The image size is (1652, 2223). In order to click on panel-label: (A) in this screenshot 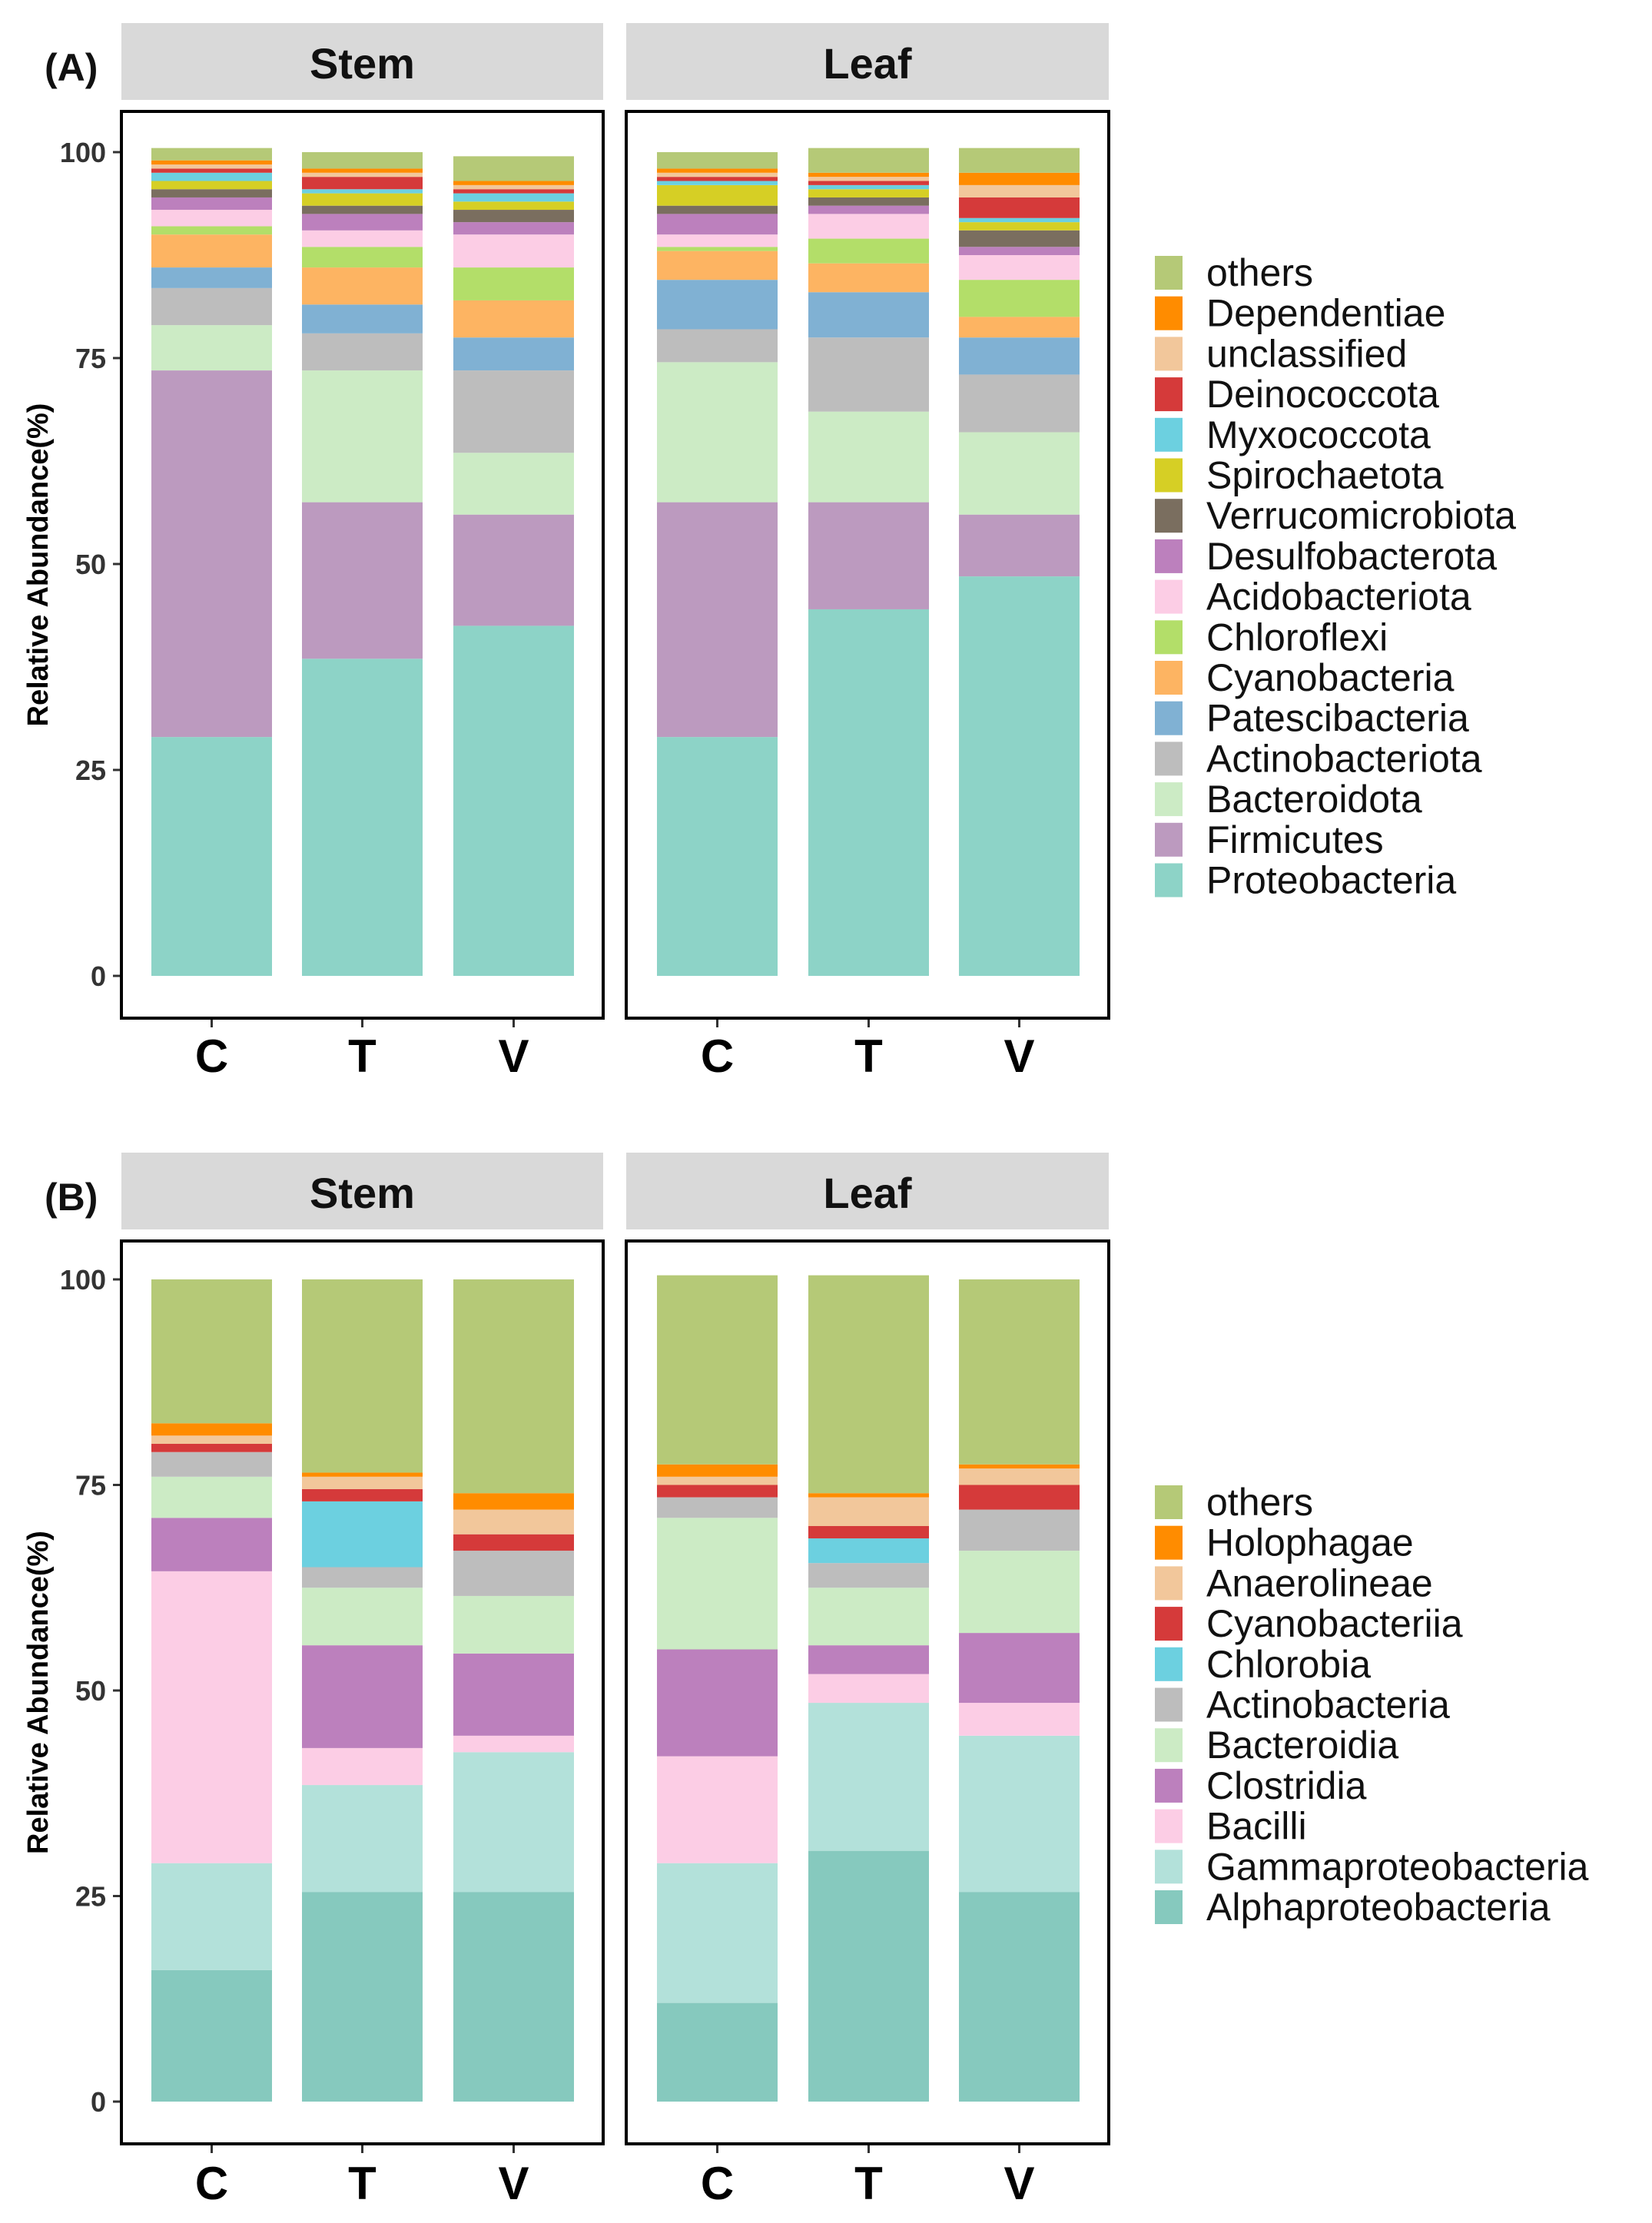, I will do `click(71, 67)`.